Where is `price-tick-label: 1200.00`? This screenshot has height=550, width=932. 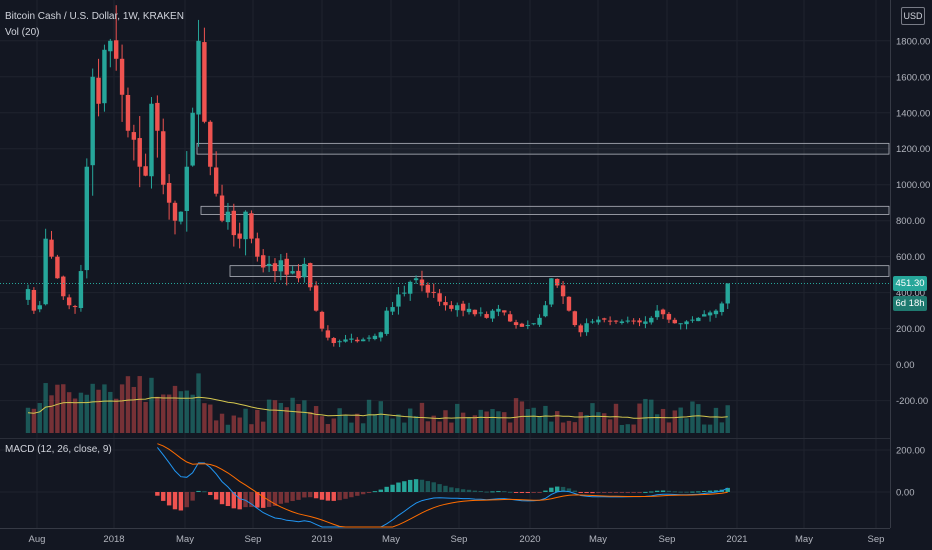
price-tick-label: 1200.00 is located at coordinates (913, 149).